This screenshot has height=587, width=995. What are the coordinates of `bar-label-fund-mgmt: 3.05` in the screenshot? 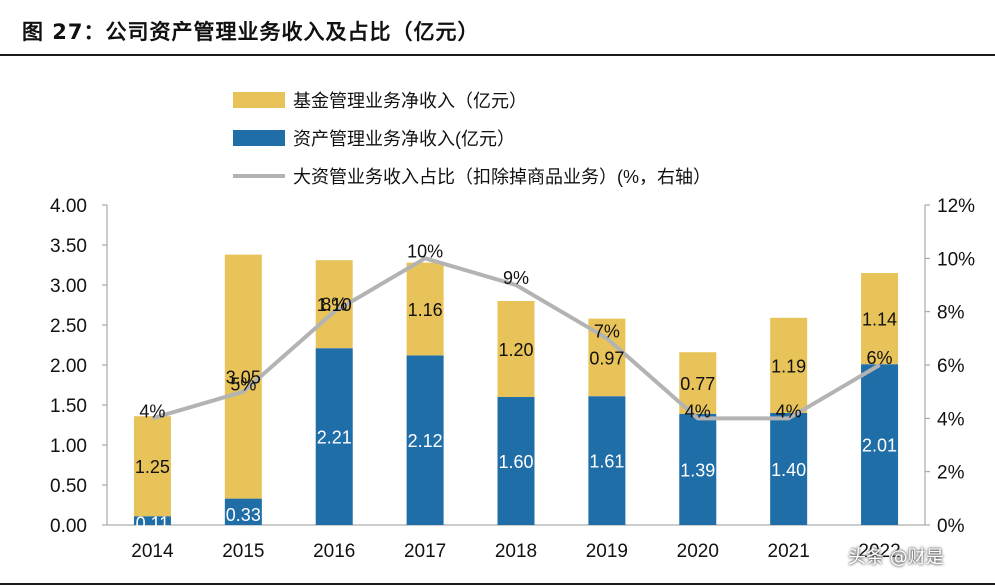 It's located at (243, 378).